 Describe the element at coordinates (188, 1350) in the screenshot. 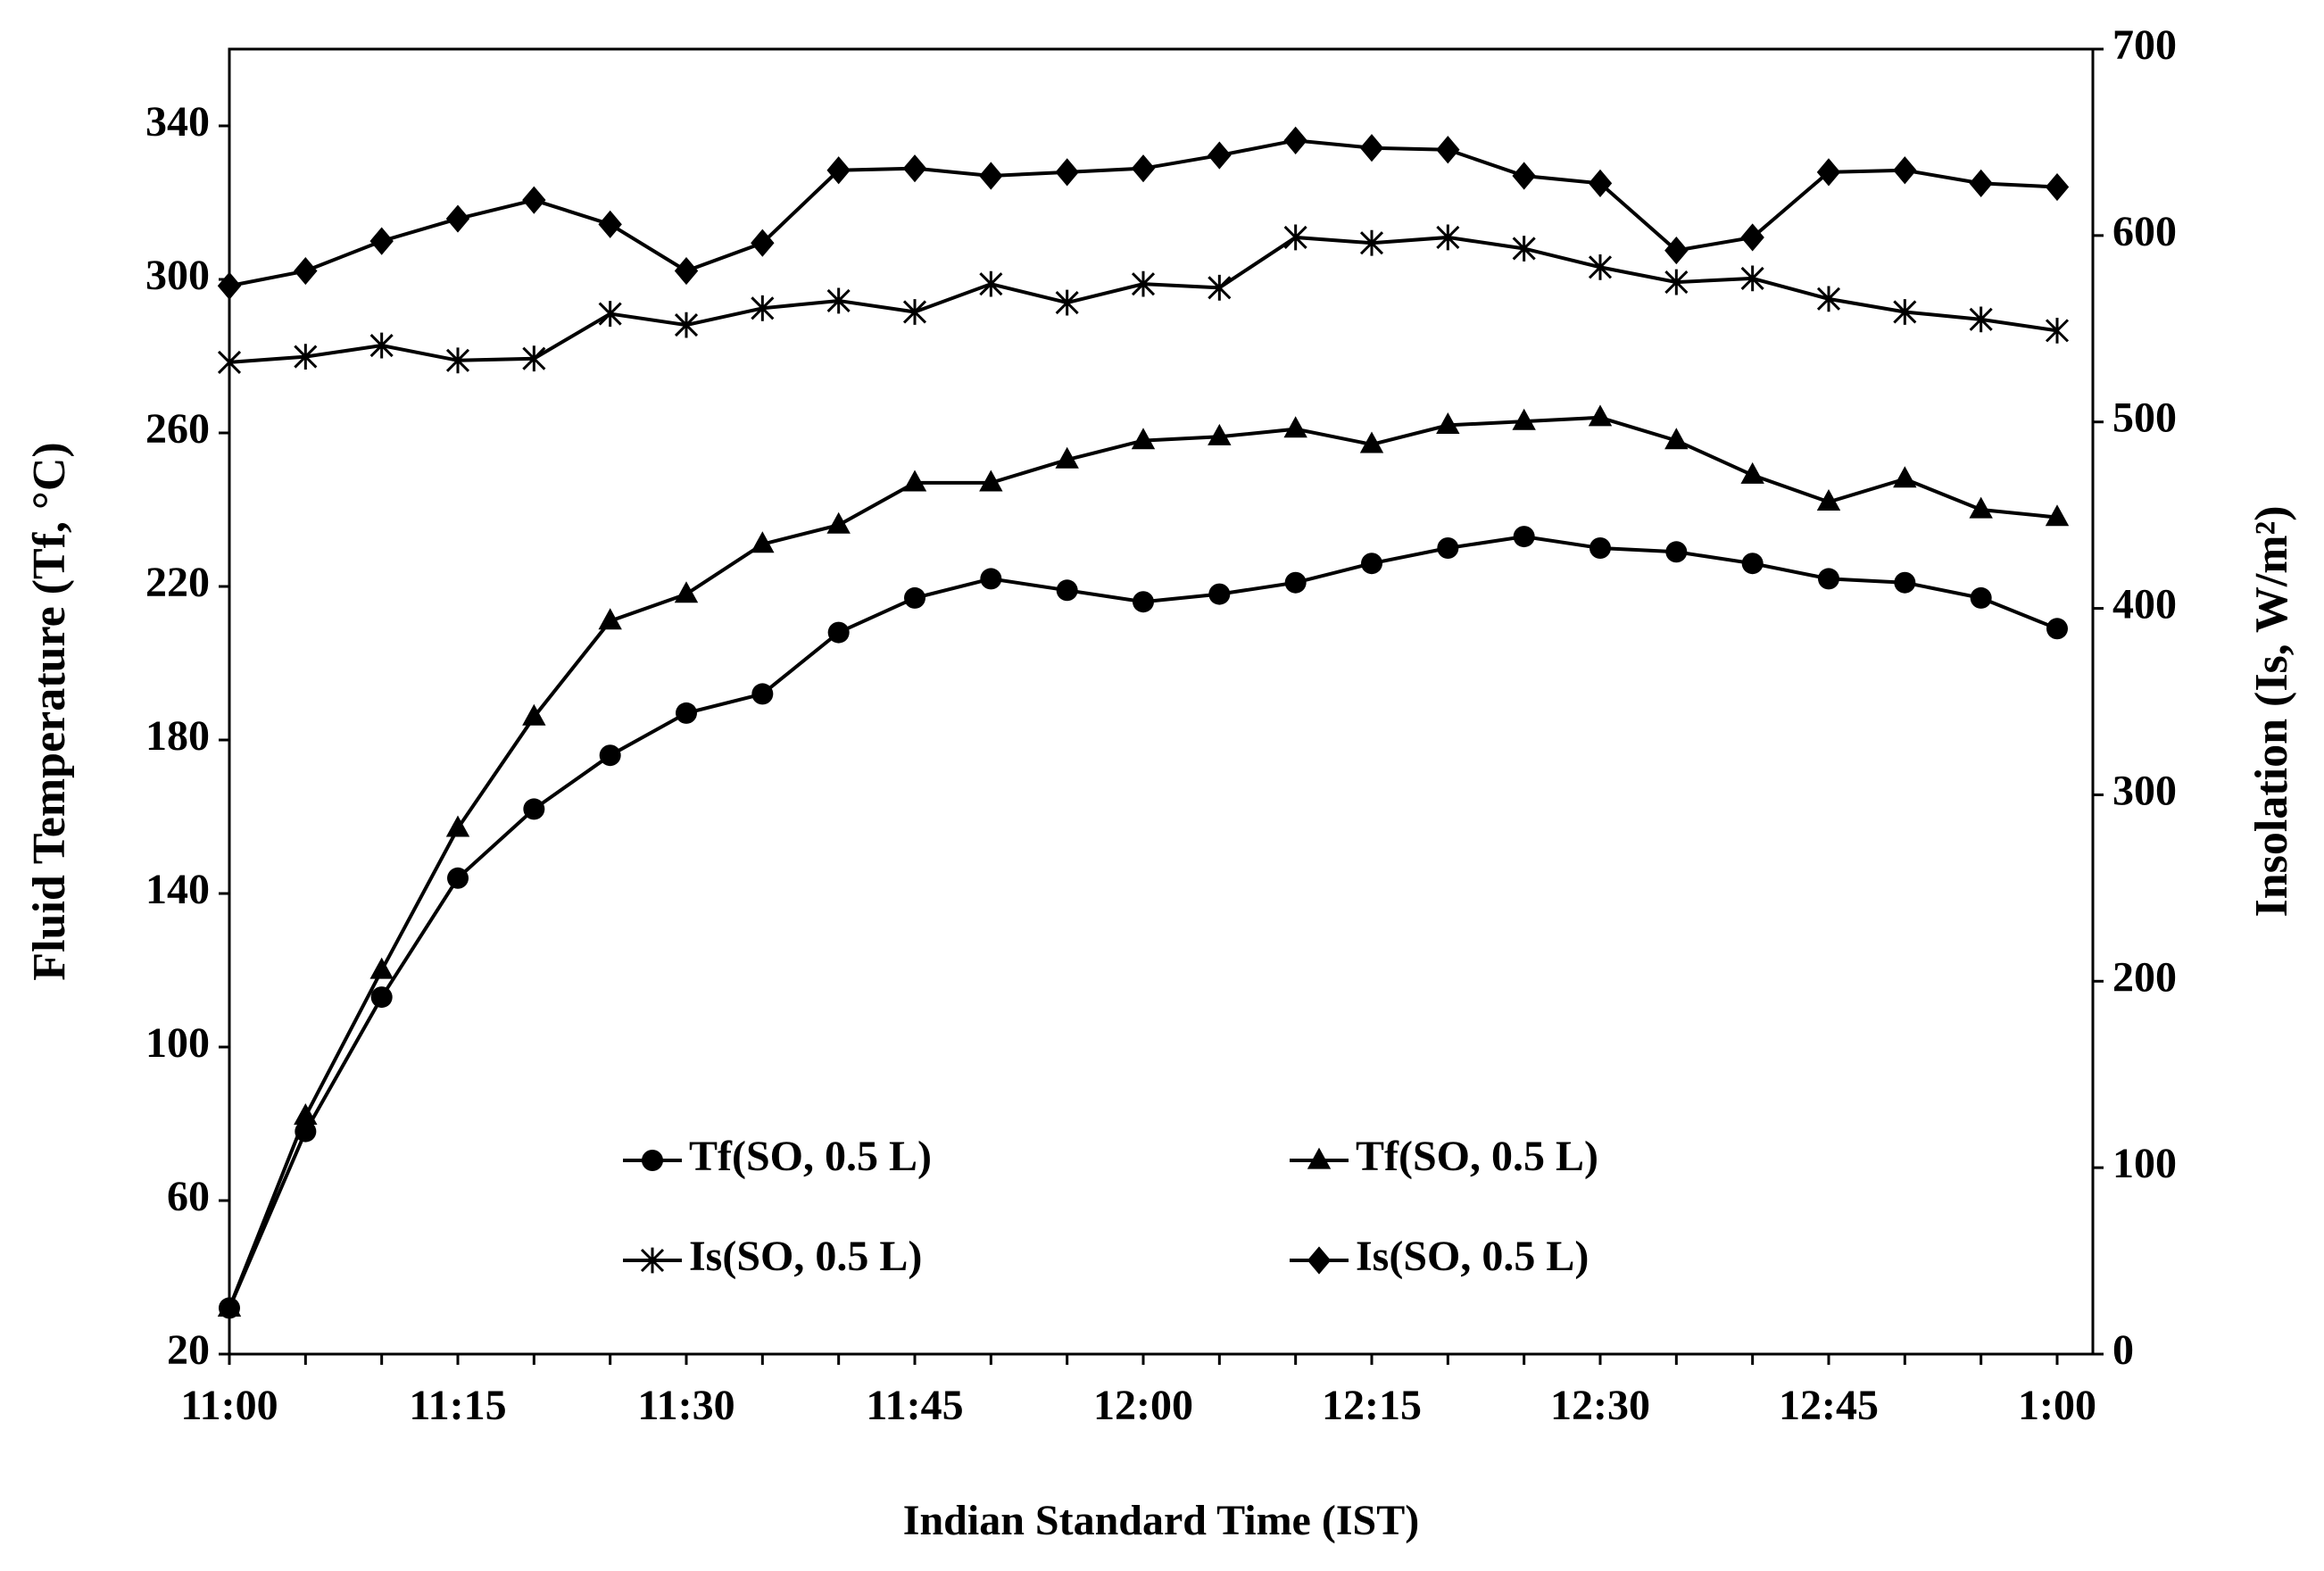

I see `y-tick-label: 20` at that location.